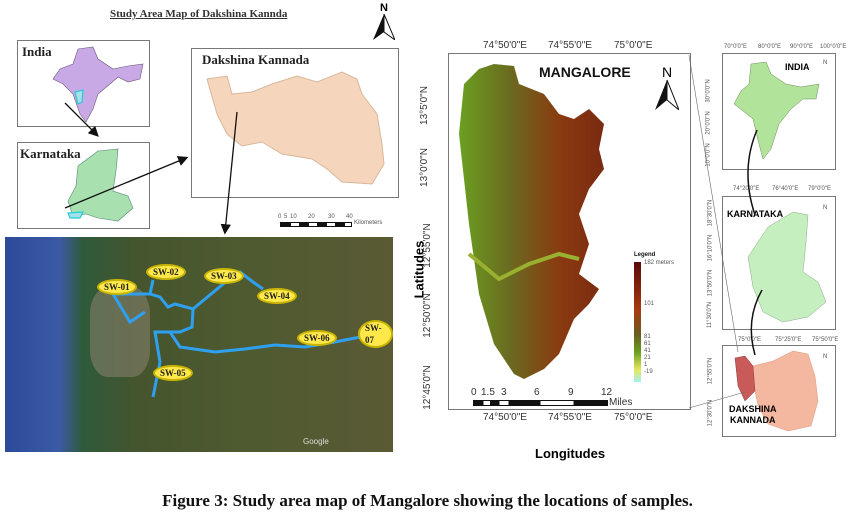 This screenshot has height=524, width=855. What do you see at coordinates (166, 272) in the screenshot?
I see `sample-site-sw-02: SW-02` at bounding box center [166, 272].